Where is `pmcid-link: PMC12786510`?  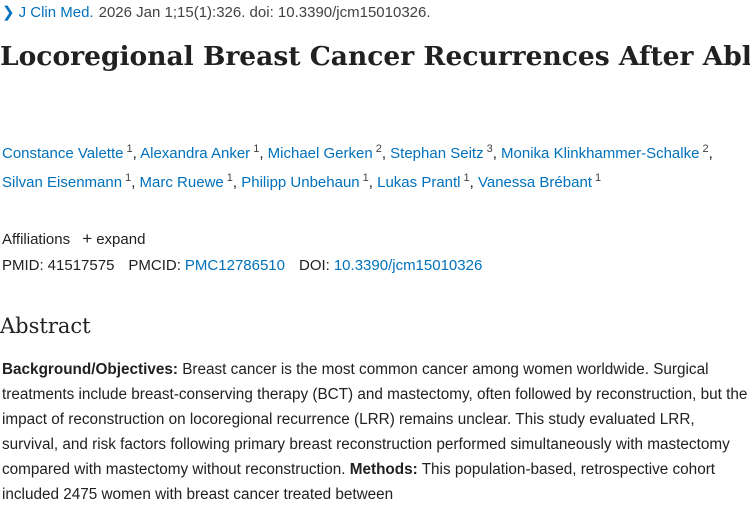 pmcid-link: PMC12786510 is located at coordinates (234, 265).